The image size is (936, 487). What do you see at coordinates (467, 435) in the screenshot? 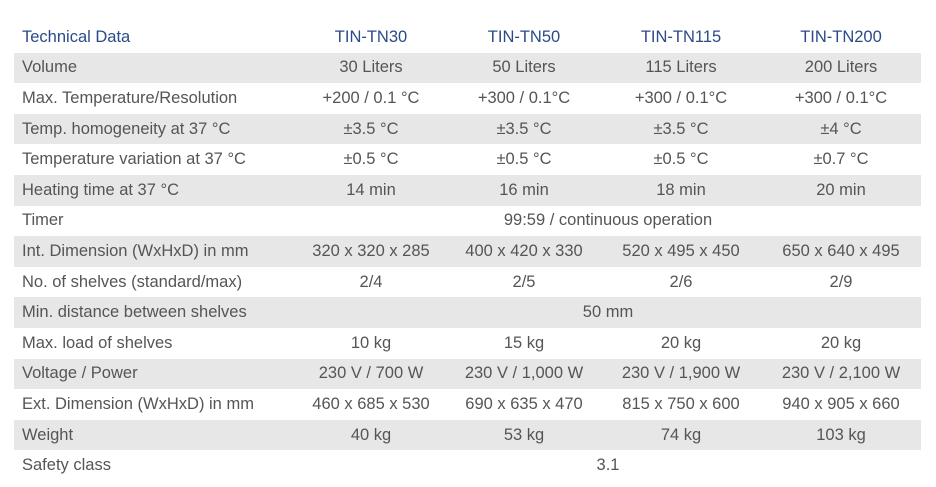
I see `table-row: Weight 40 kg 53 kg 74 kg 103 kg` at bounding box center [467, 435].